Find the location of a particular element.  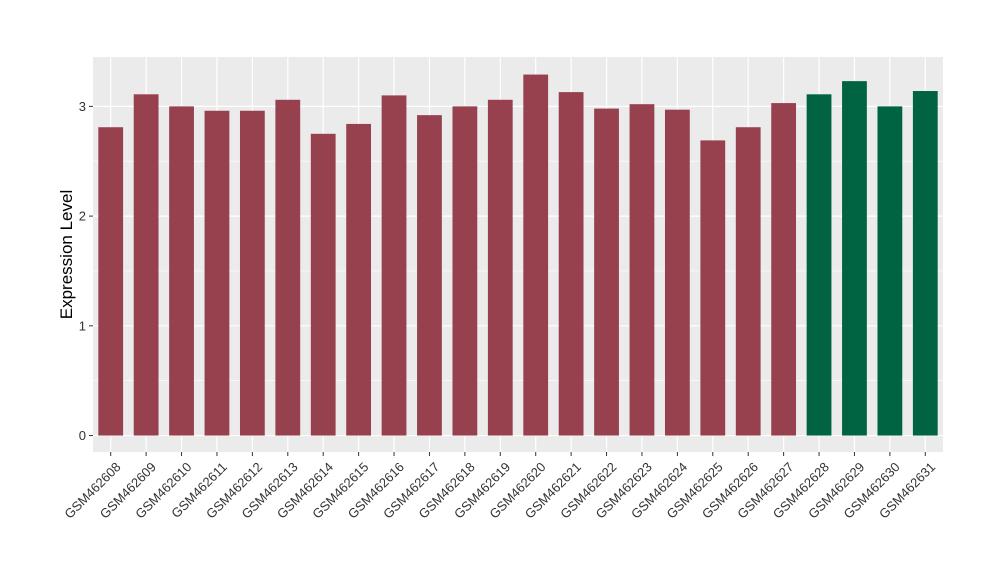

y-tick-label: 1 is located at coordinates (82, 325).